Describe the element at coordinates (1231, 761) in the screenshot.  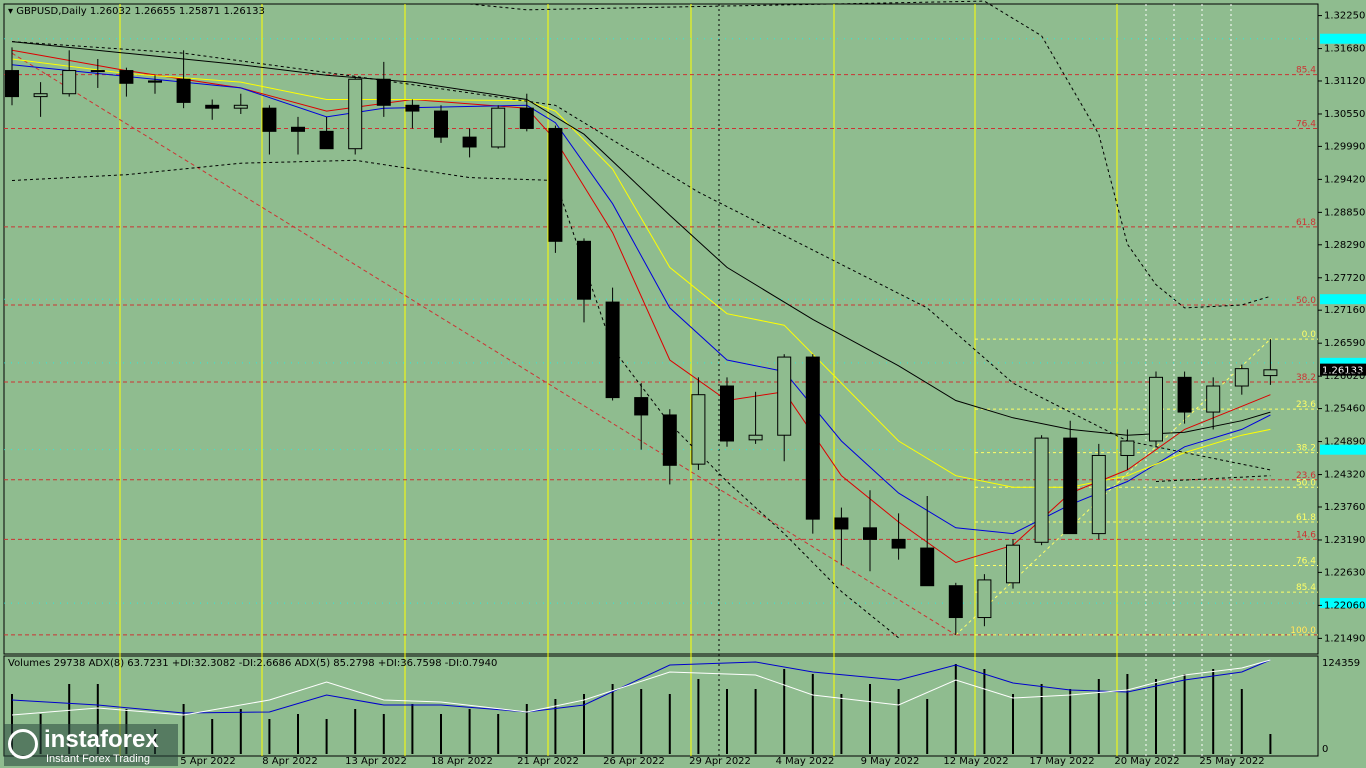
I see `x-axis-label: 25 May 2022` at that location.